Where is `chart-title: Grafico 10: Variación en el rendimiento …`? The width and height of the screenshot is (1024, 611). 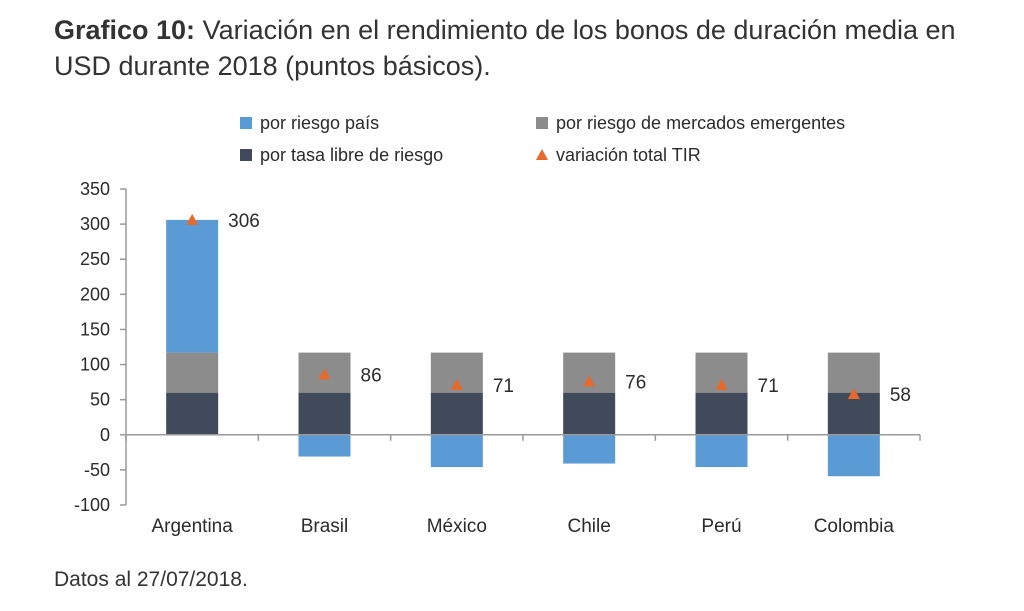 chart-title: Grafico 10: Variación en el rendimiento … is located at coordinates (524, 48).